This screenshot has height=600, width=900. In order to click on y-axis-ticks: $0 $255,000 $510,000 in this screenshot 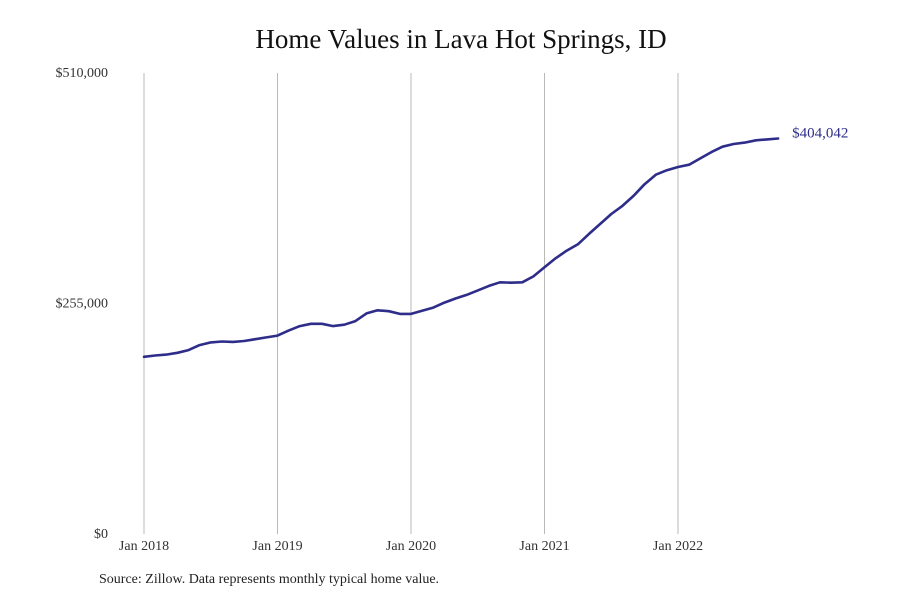, I will do `click(82, 304)`.